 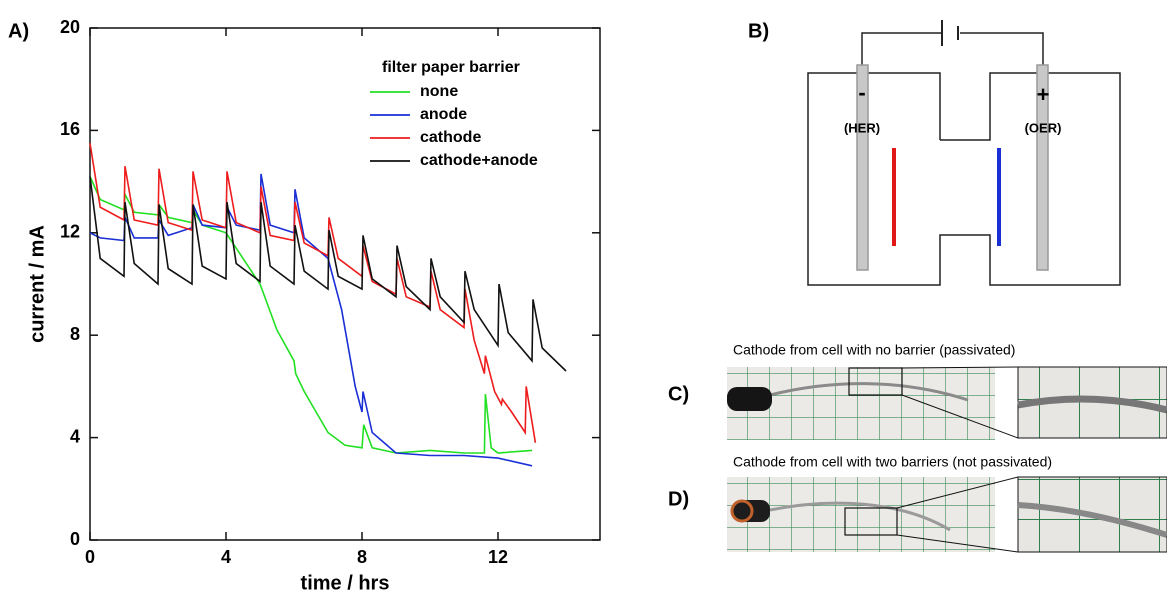 I want to click on y-tick-label: 4, so click(x=75, y=436).